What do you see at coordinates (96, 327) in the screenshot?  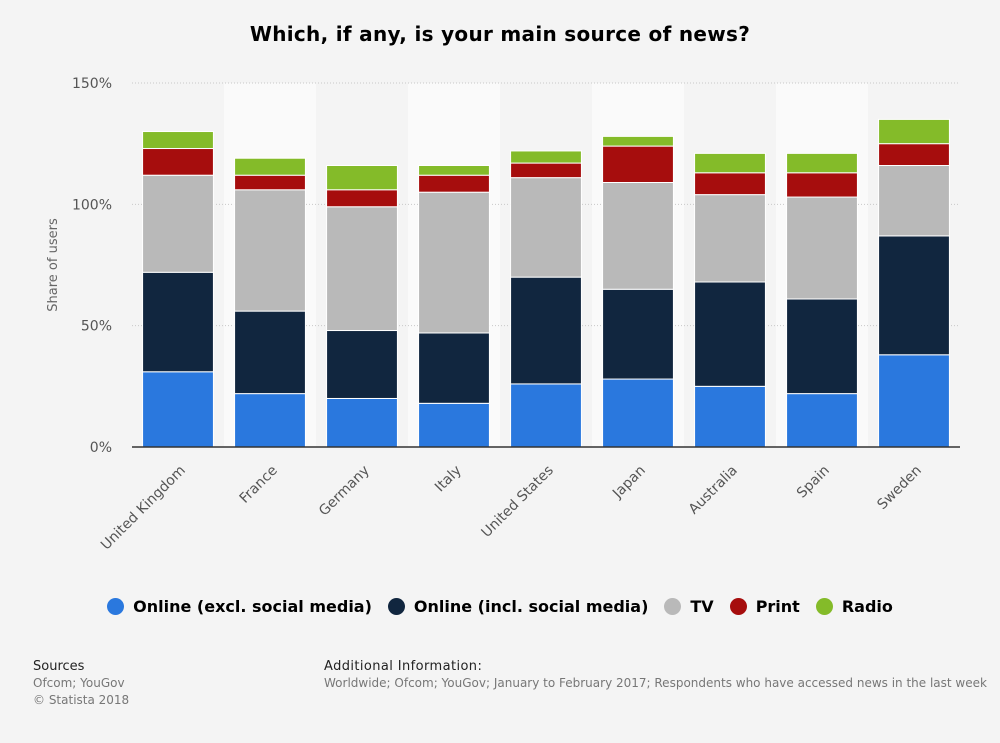 I see `y-tick-label: 50%` at bounding box center [96, 327].